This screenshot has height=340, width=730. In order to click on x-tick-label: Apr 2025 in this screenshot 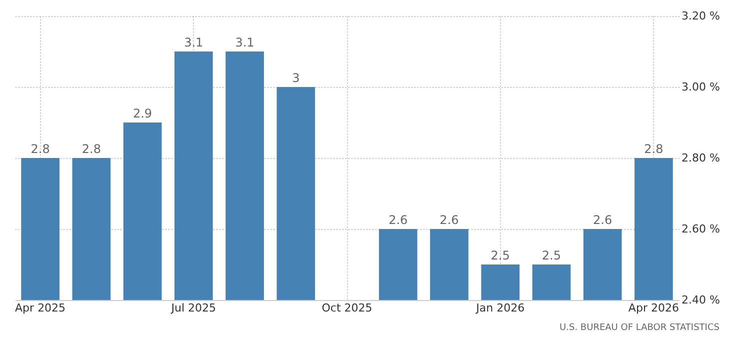, I will do `click(40, 308)`.